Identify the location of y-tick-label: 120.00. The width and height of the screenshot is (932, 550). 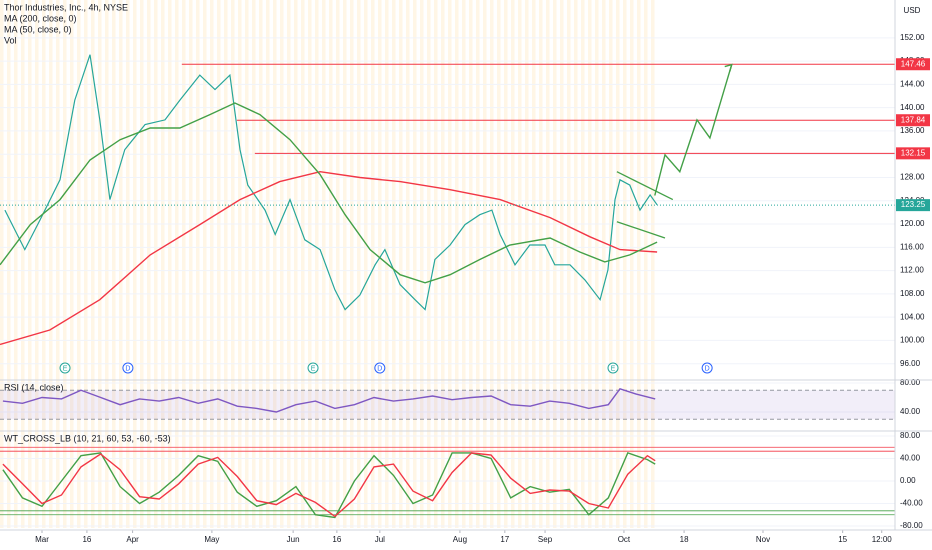
(912, 223).